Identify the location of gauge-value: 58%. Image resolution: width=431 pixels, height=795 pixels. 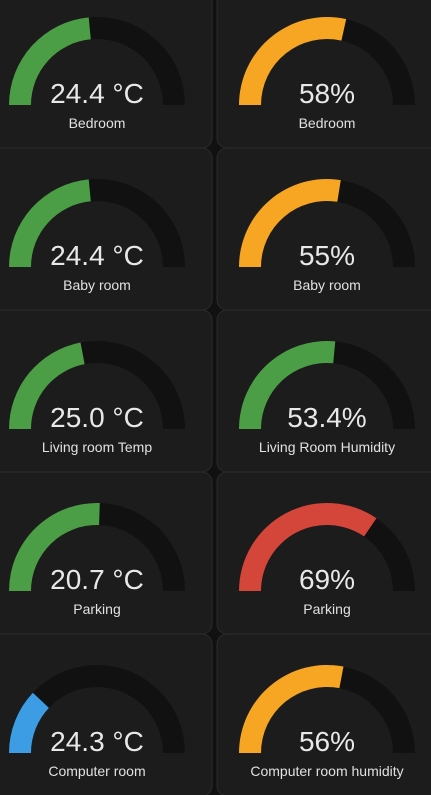
(327, 93).